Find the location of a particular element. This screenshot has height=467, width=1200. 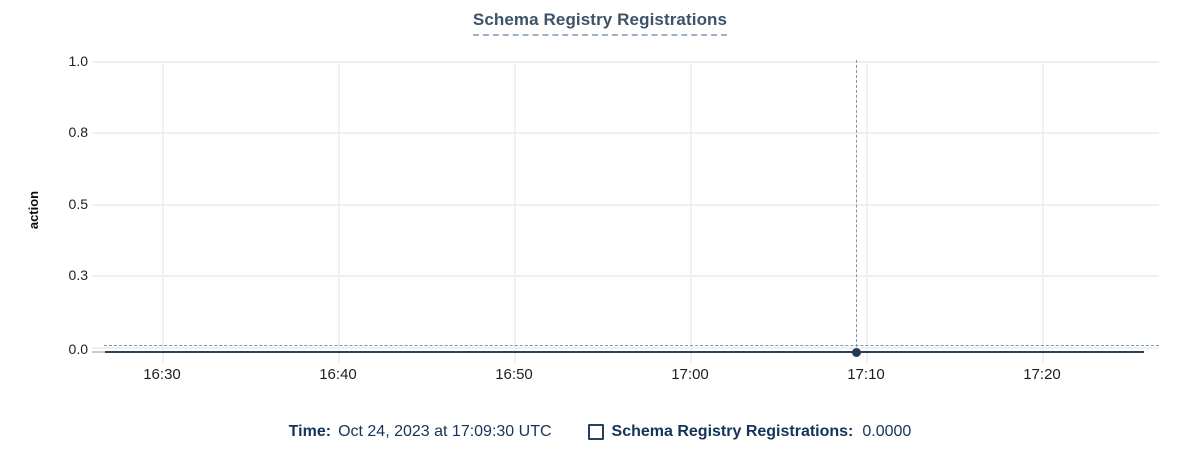

chart-title: Schema Registry Registrations is located at coordinates (600, 23).